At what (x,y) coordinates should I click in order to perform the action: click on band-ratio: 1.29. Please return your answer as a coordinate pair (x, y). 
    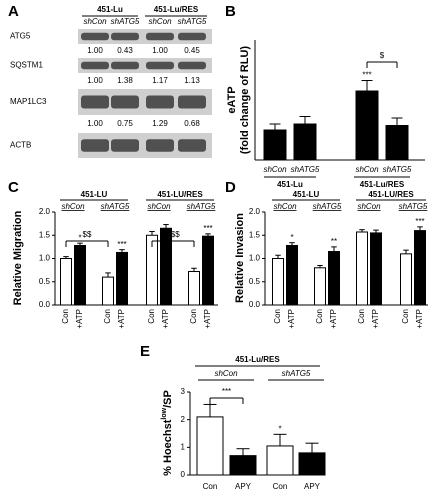
    Looking at the image, I should click on (160, 123).